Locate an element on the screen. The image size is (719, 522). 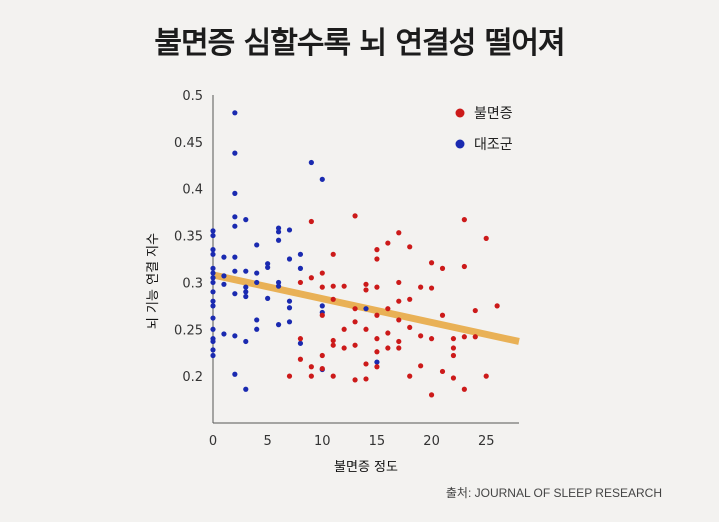
y-tick-label: 0.45 is located at coordinates (188, 143).